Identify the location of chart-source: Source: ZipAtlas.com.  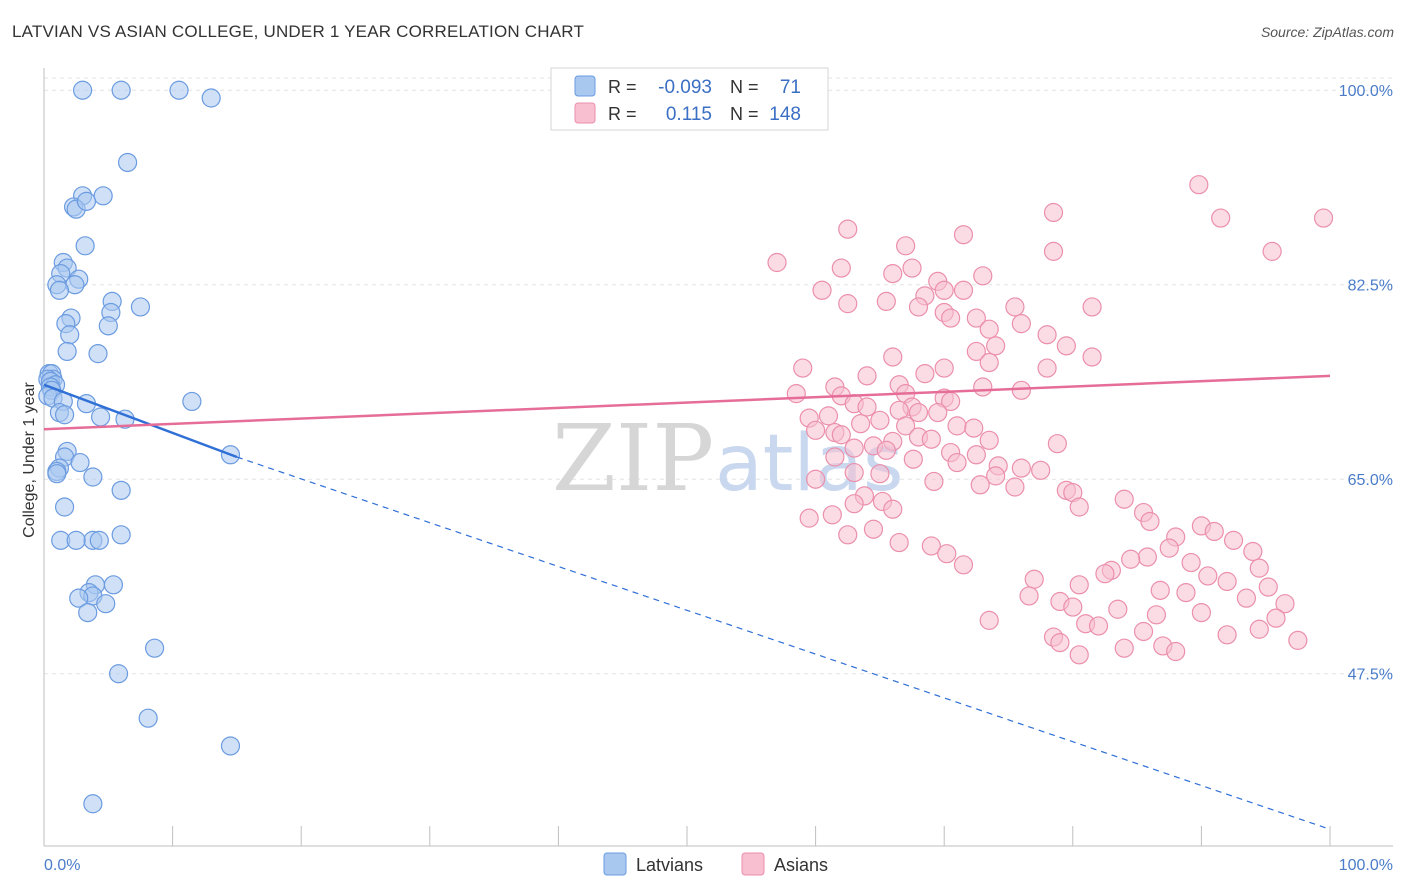
(1327, 32).